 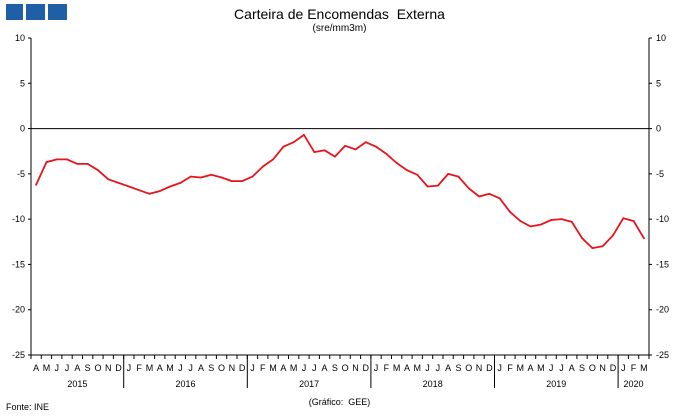 I want to click on credit-label: (Gráfico: GEE), so click(x=339, y=402).